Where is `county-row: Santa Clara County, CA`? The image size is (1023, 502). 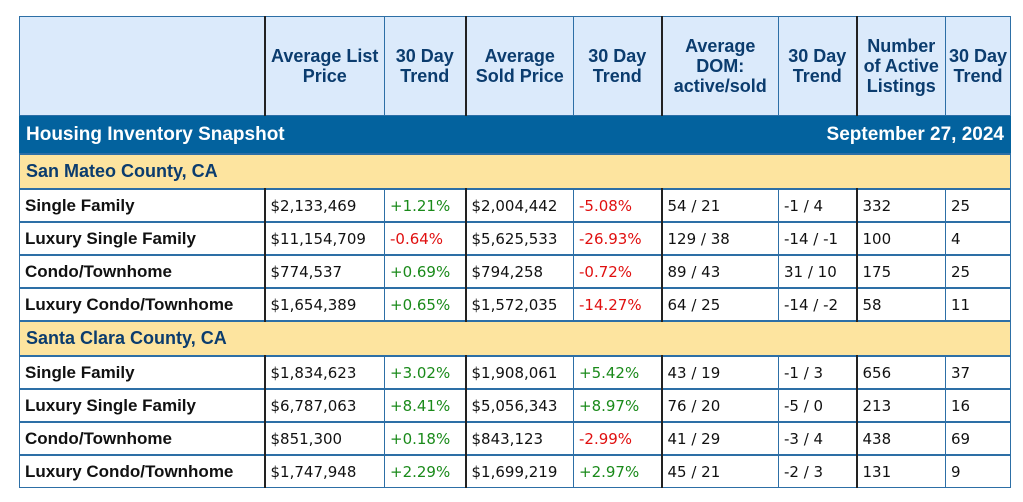 county-row: Santa Clara County, CA is located at coordinates (515, 338).